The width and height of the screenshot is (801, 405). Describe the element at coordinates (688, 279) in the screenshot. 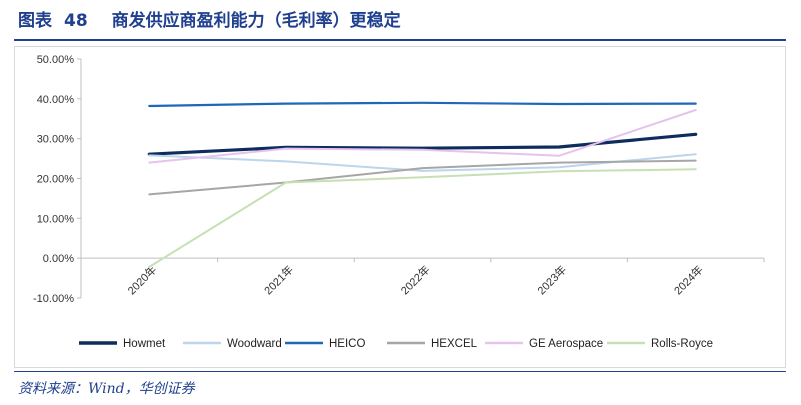

I see `x-tick-label: 2024年` at that location.